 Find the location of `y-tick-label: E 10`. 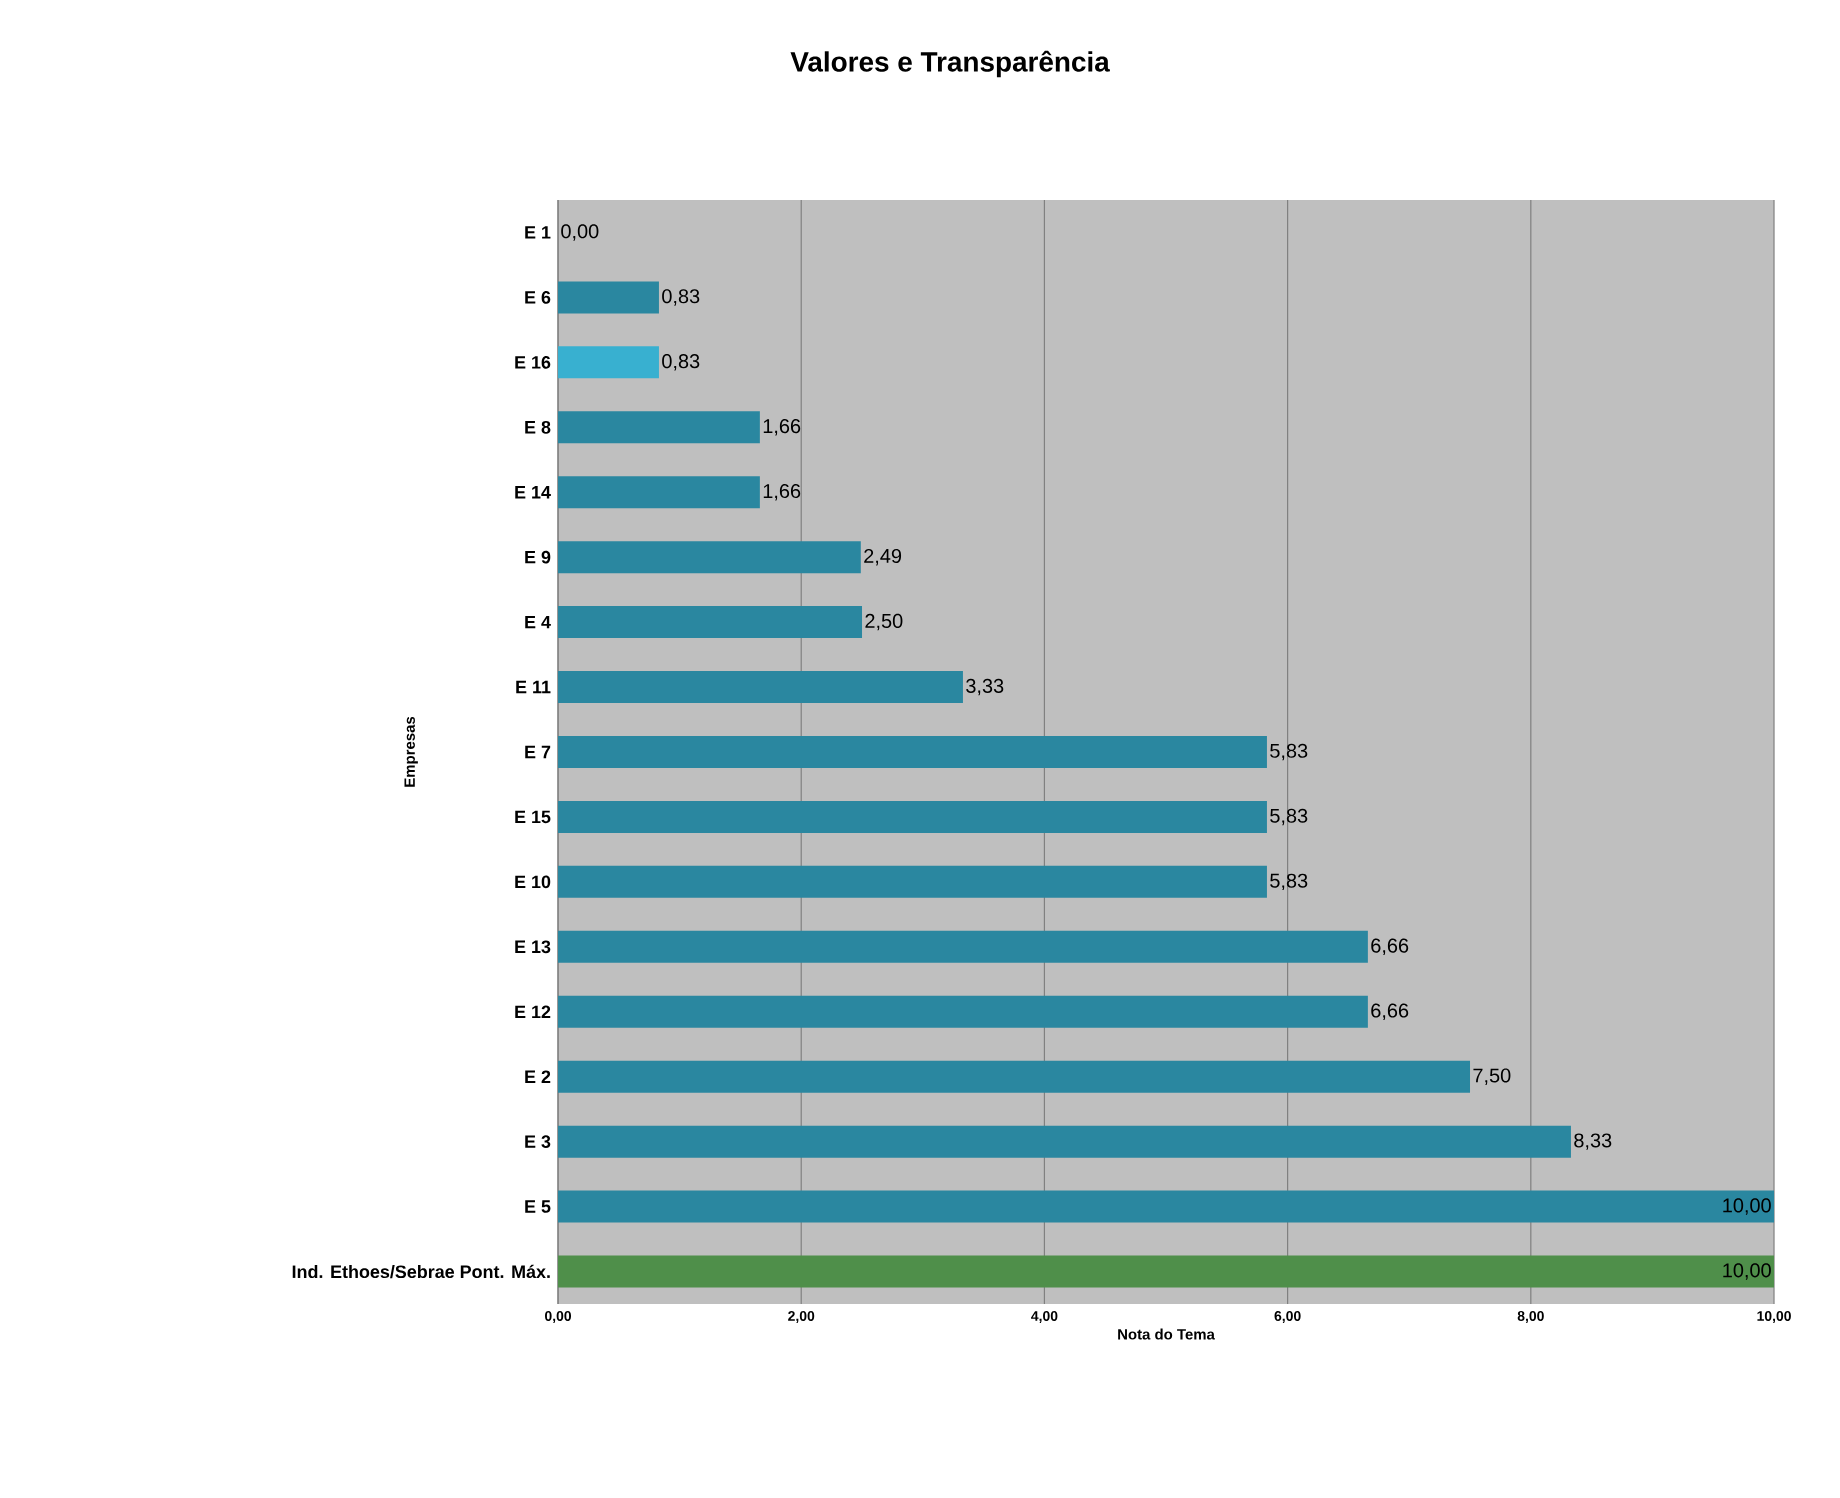

y-tick-label: E 10 is located at coordinates (533, 882).